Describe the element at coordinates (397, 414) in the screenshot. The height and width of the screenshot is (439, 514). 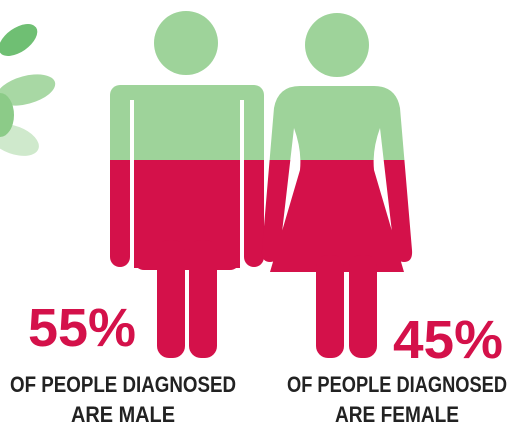
I see `female-caption: ARE FEMALE` at that location.